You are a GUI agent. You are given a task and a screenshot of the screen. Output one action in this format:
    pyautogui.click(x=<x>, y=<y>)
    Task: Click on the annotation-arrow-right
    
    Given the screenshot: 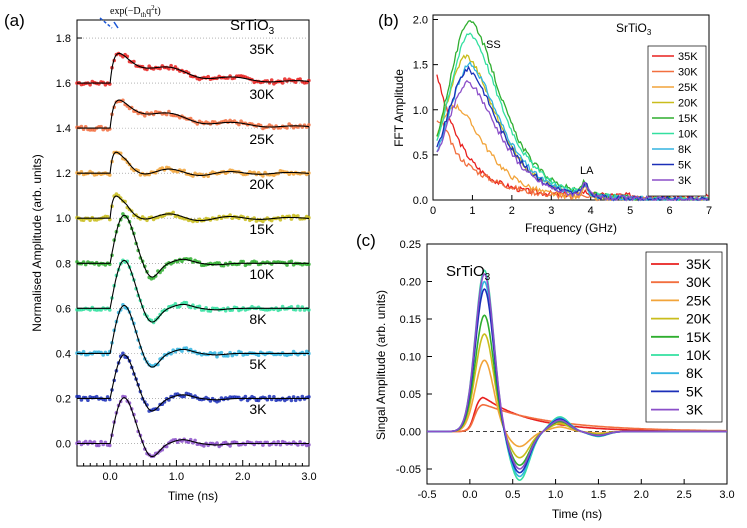 What is the action you would take?
    pyautogui.click(x=116, y=25)
    